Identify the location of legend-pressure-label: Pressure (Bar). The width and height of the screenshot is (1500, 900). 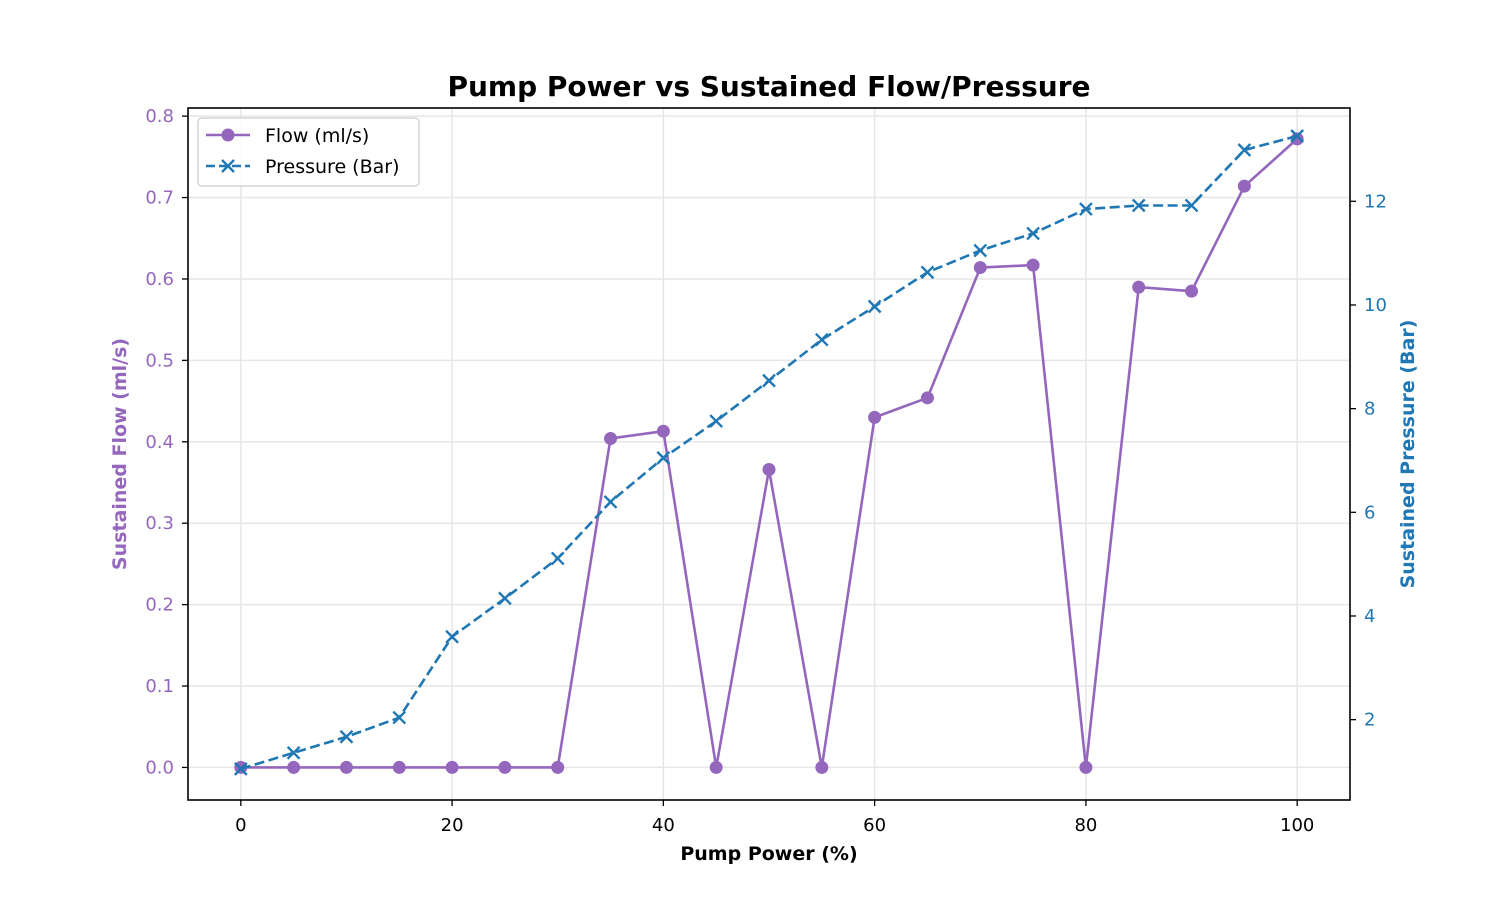
(332, 167).